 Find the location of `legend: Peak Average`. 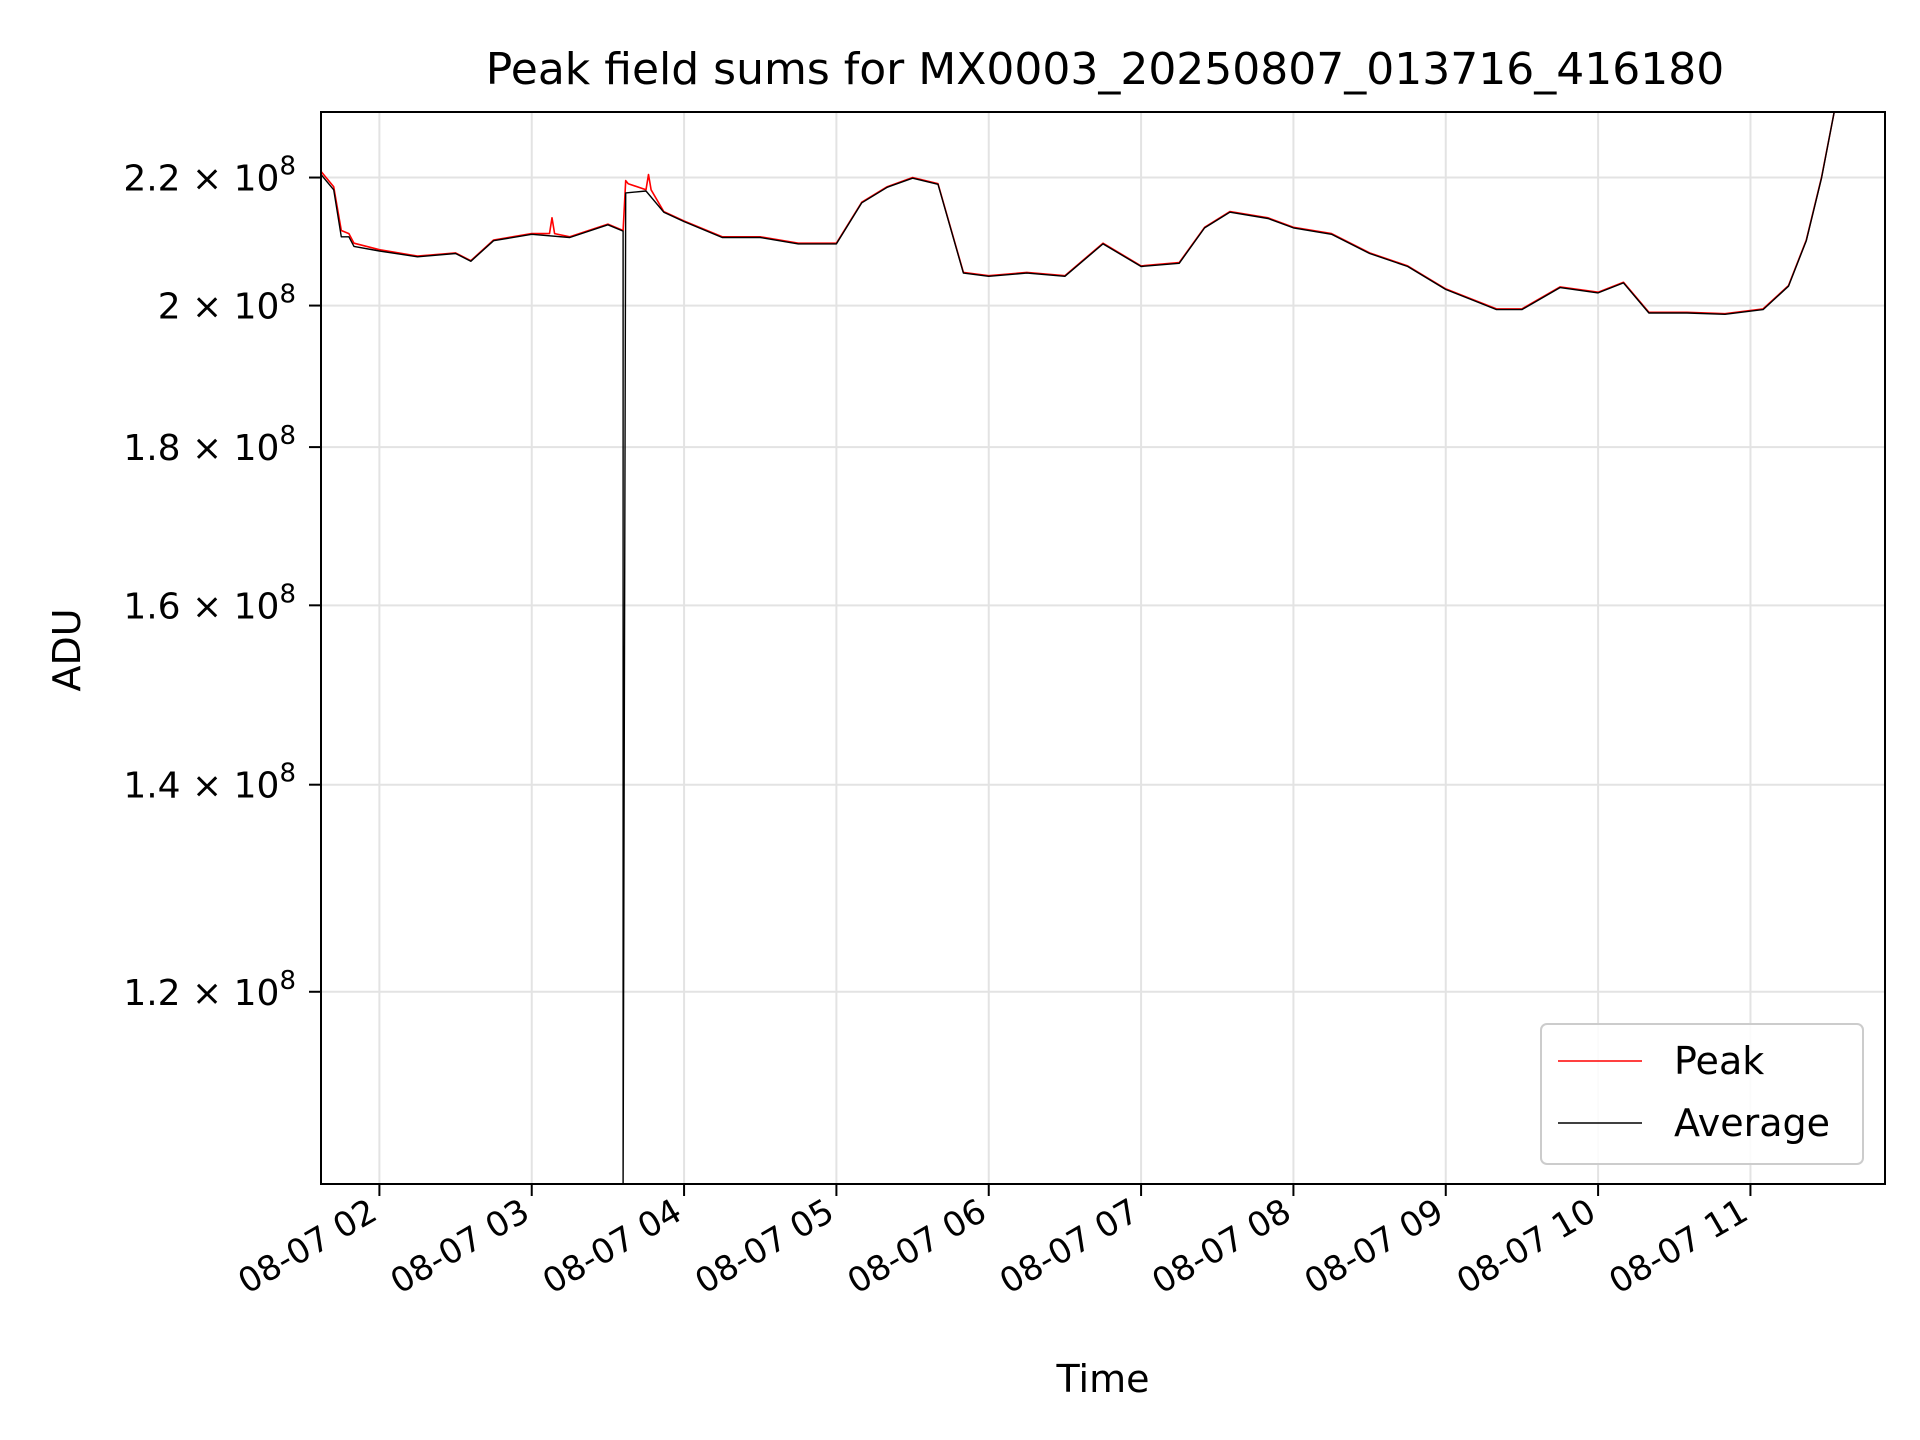

legend: Peak Average is located at coordinates (1702, 1094).